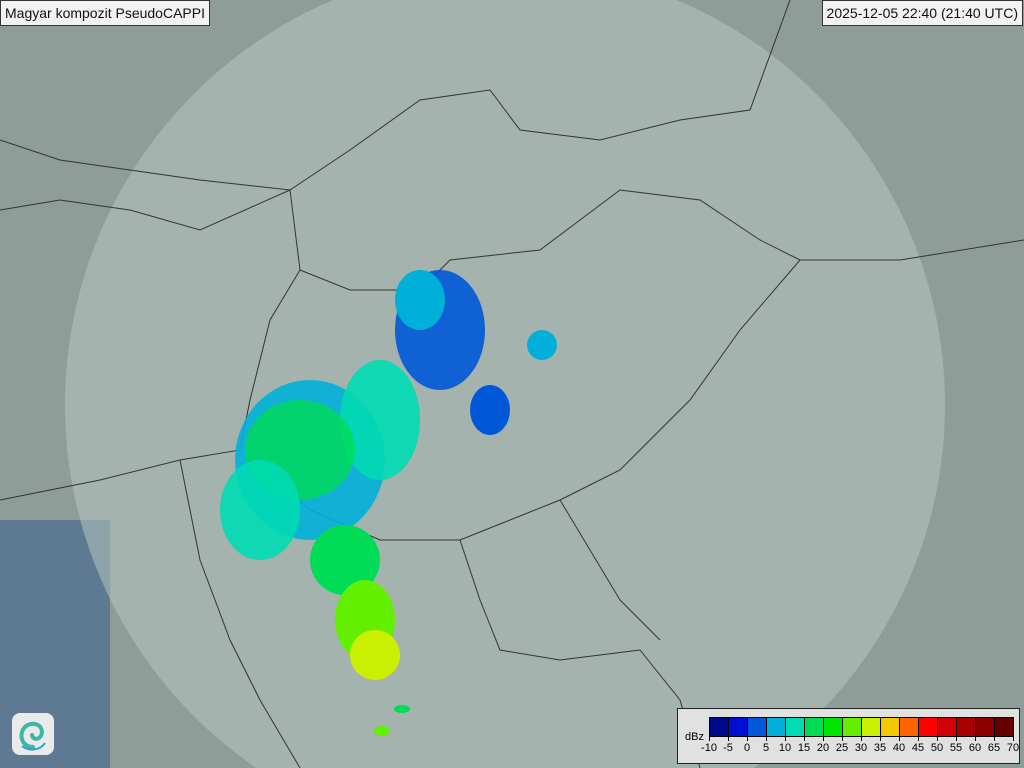  I want to click on legend-colorbar, so click(861, 727).